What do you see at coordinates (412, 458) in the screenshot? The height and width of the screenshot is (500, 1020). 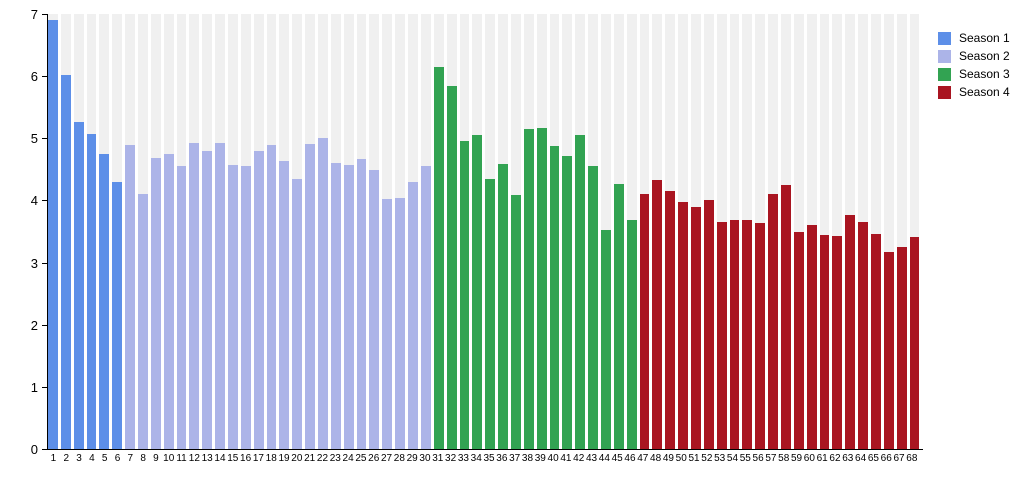 I see `x-tick-label-29: 29` at bounding box center [412, 458].